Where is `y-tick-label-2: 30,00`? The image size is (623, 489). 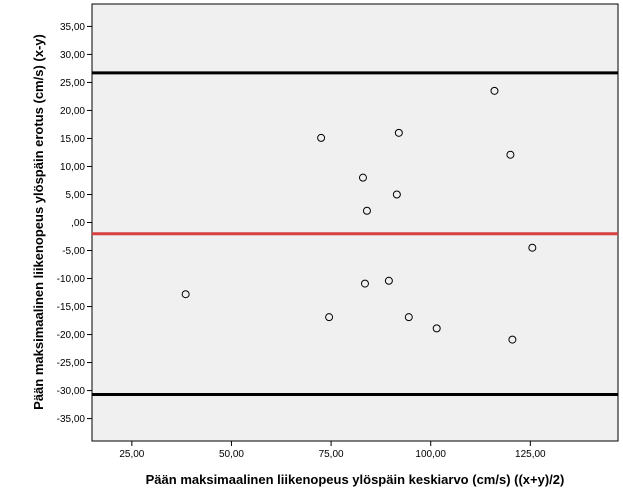
y-tick-label-2: 30,00 is located at coordinates (72, 55).